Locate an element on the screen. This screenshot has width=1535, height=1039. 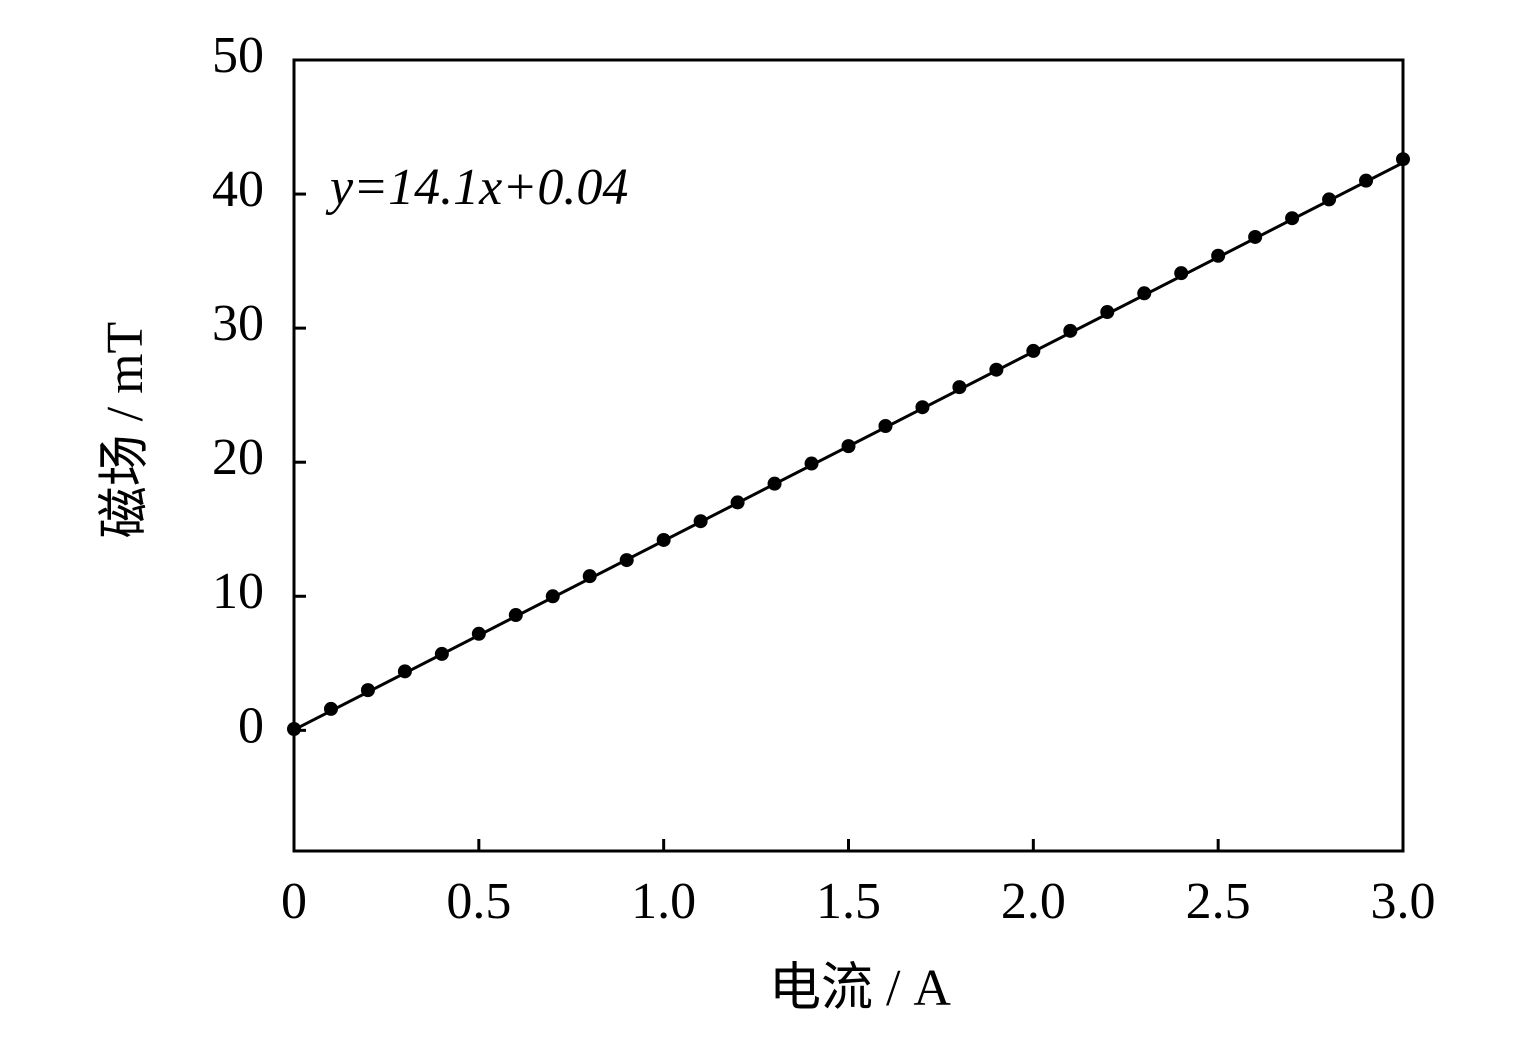
y-tick-label: 20 is located at coordinates (238, 457).